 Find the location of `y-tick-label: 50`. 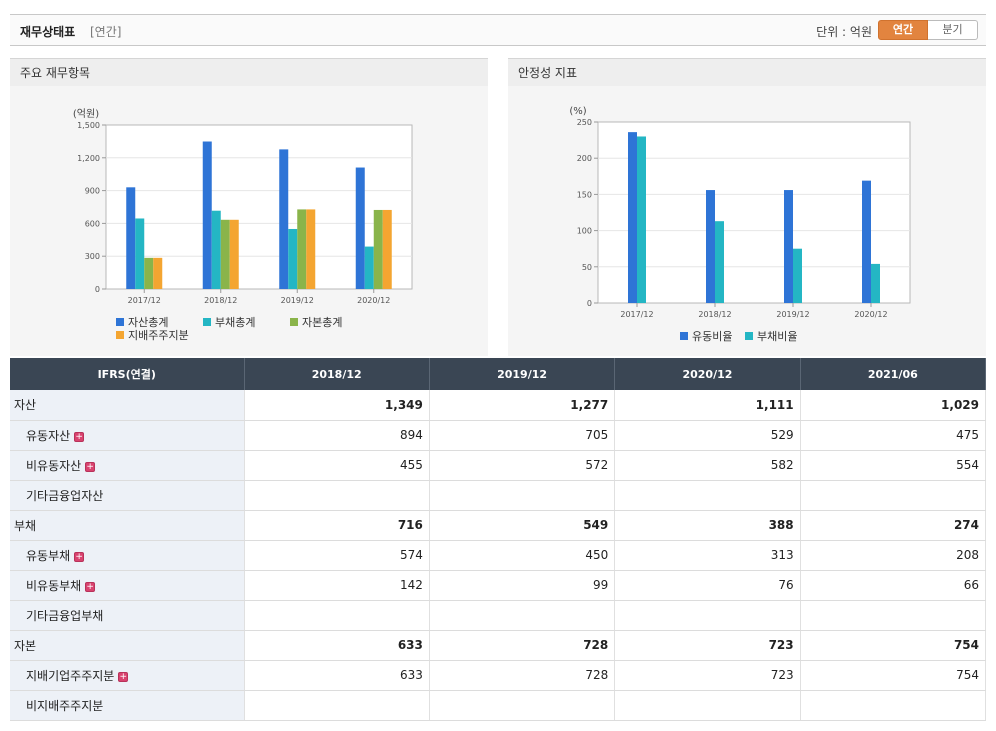

y-tick-label: 50 is located at coordinates (587, 267).